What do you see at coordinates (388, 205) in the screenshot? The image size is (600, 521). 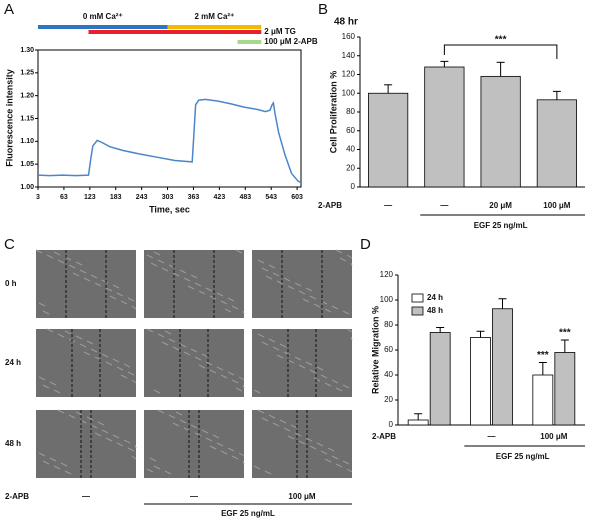 I see `x-tick-label: —` at bounding box center [388, 205].